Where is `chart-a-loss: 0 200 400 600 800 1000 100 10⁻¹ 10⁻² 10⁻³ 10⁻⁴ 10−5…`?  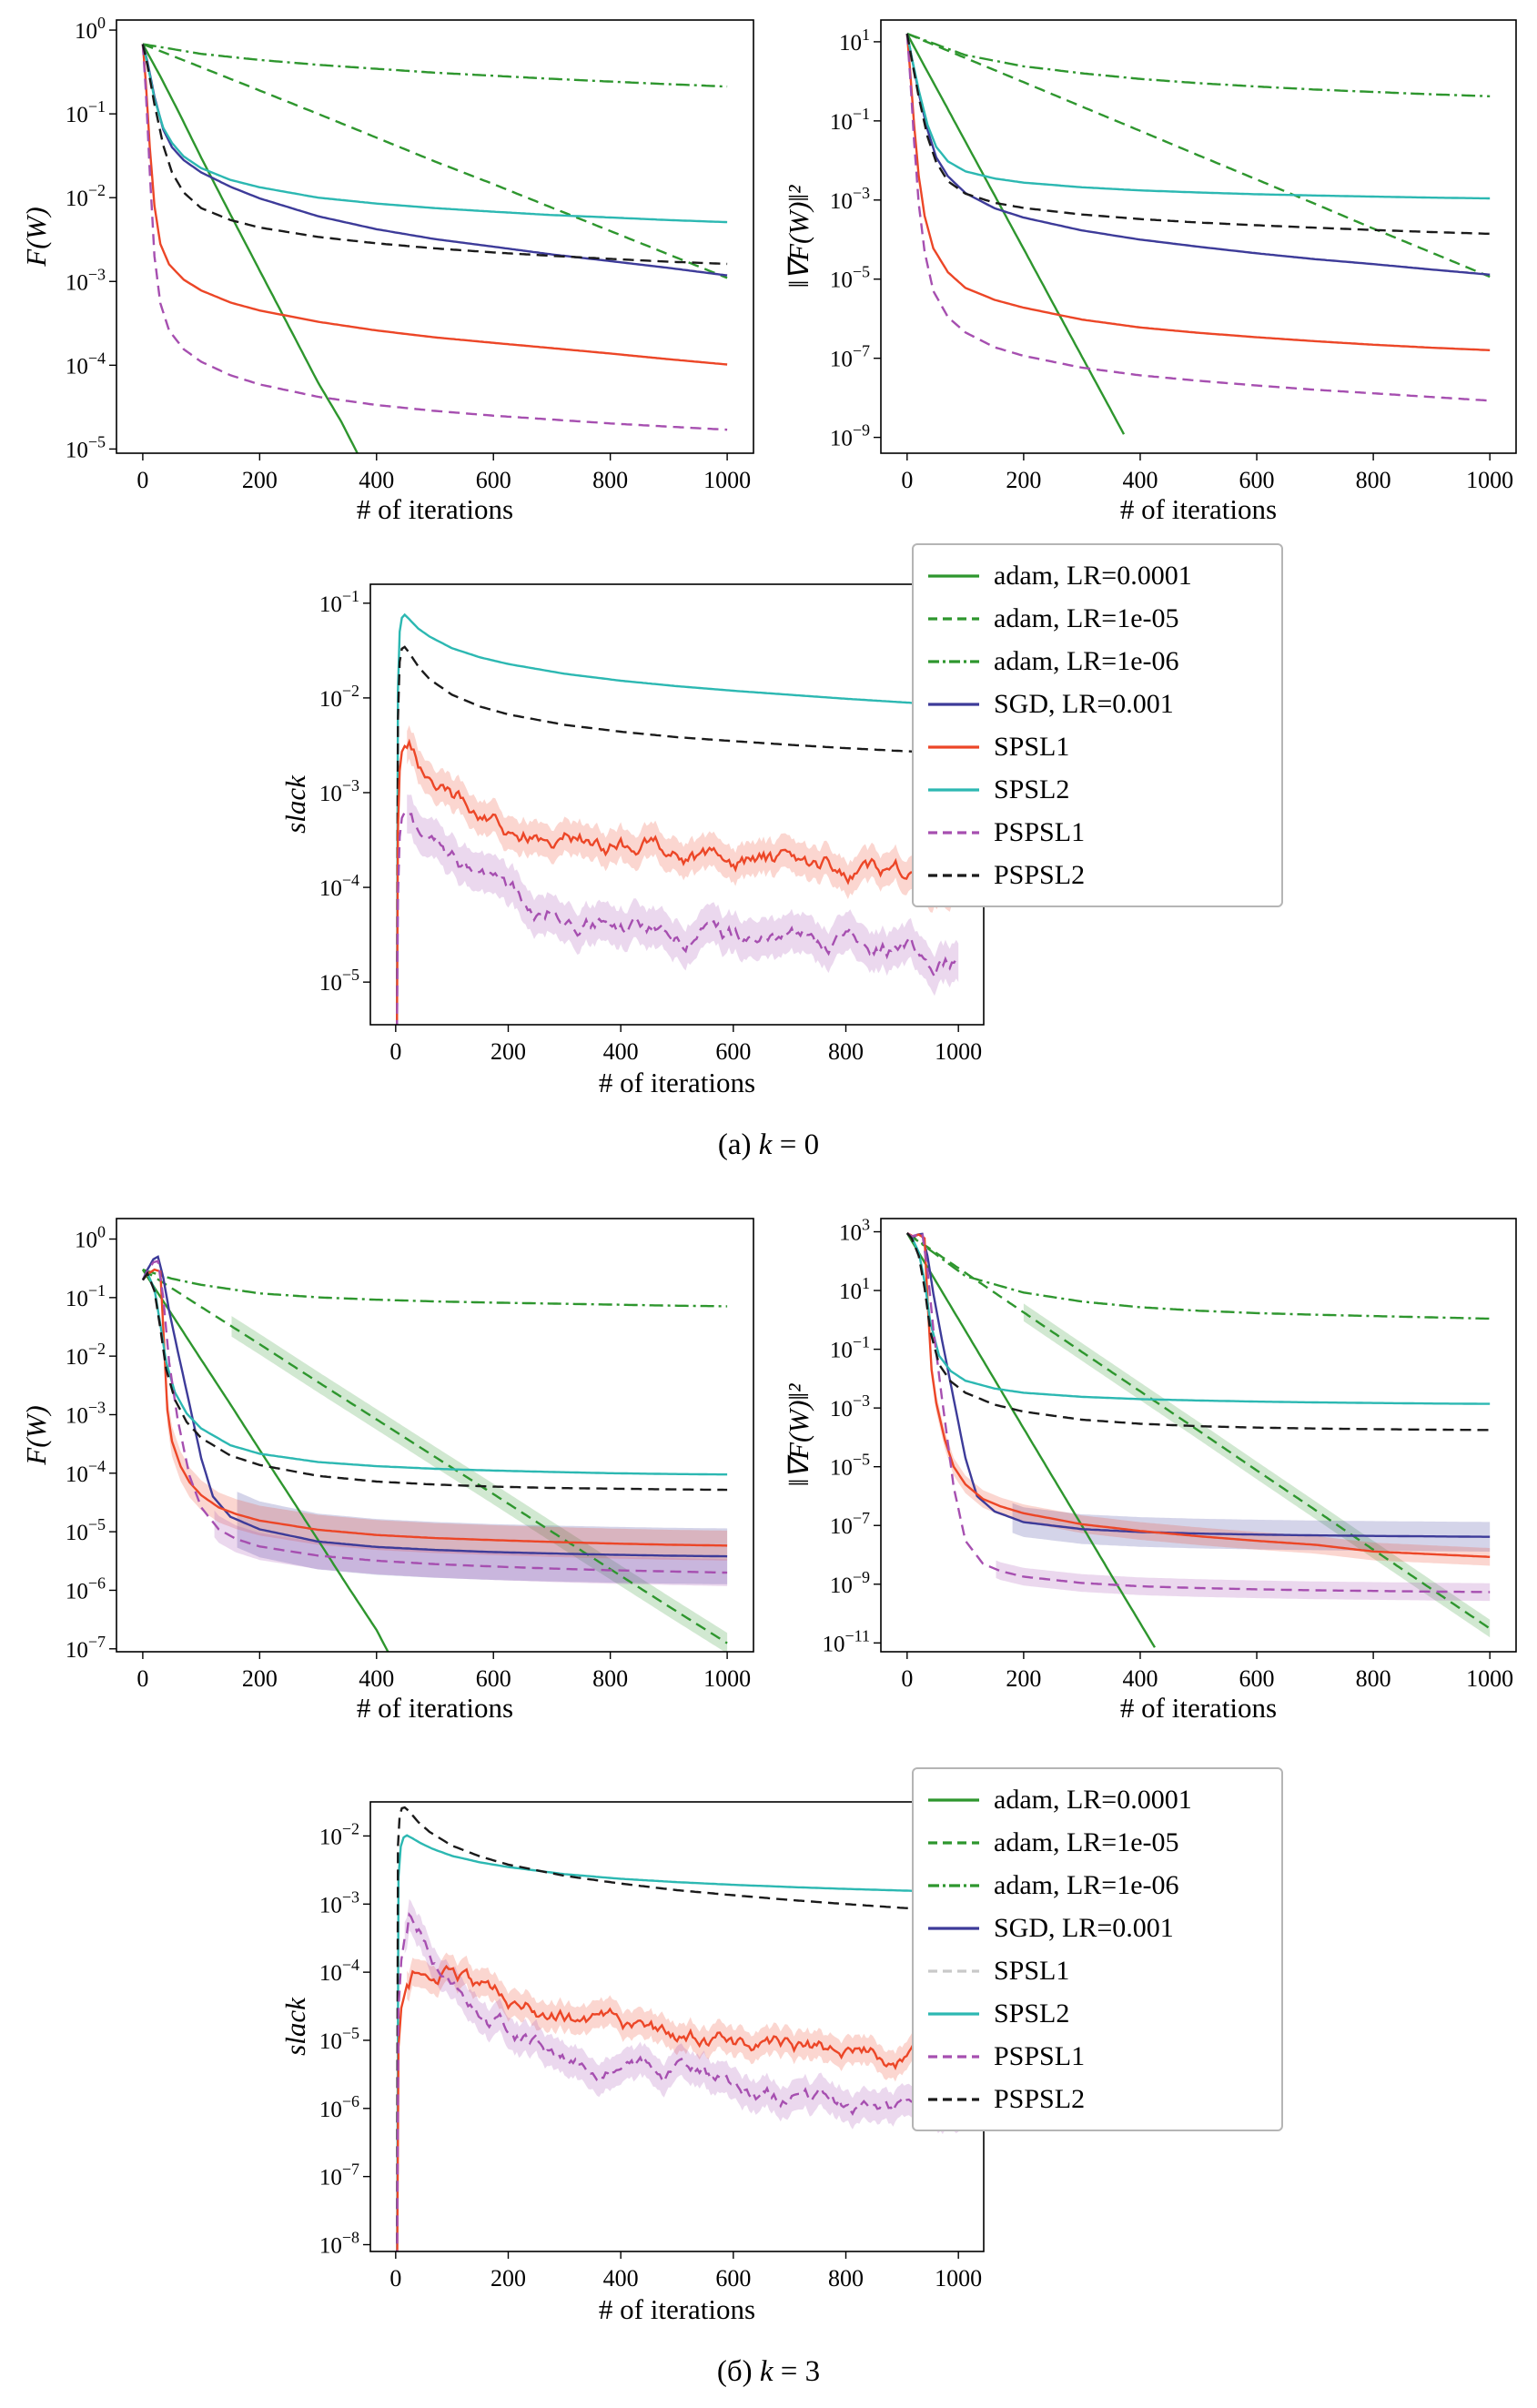 chart-a-loss: 0 200 400 600 800 1000 100 10⁻¹ 10⁻² 10⁻³ 10⁻⁴ 10−5… is located at coordinates (387, 275).